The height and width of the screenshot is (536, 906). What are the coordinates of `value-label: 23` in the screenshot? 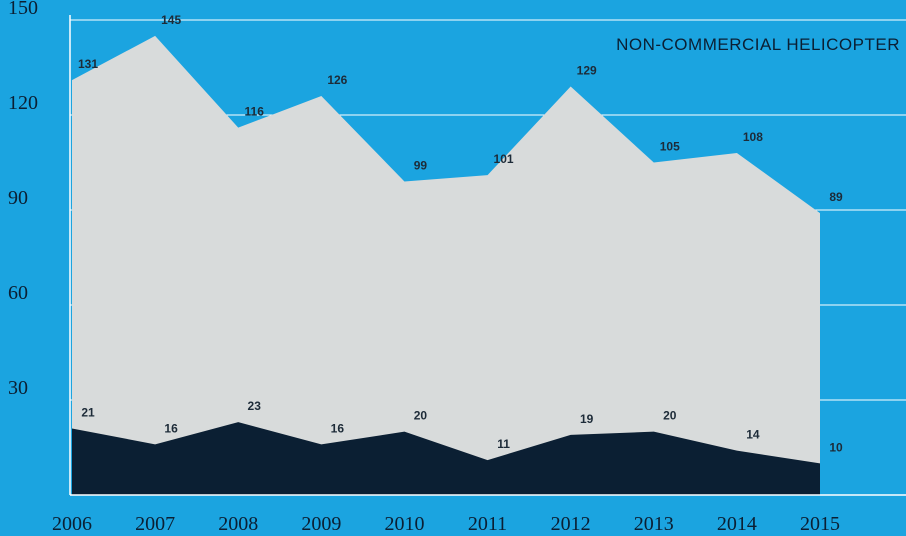 It's located at (255, 406).